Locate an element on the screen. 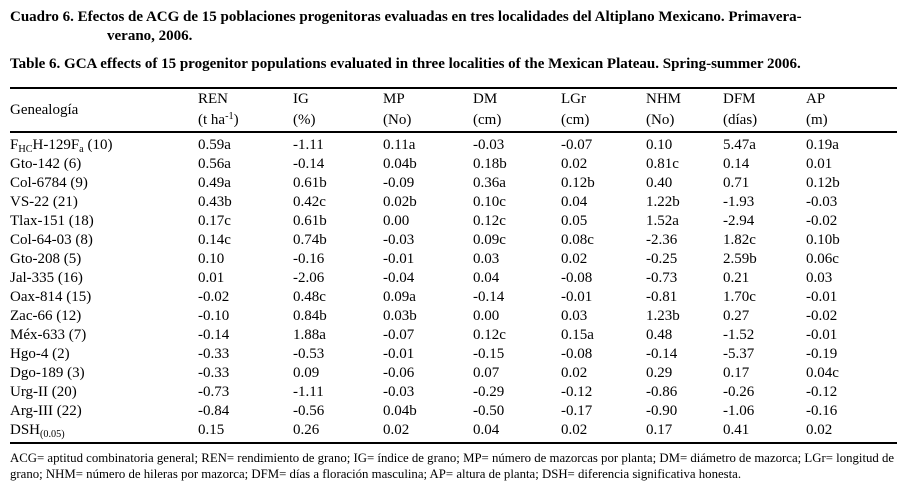 The height and width of the screenshot is (482, 907). cell-ig: -0.16 is located at coordinates (309, 259).